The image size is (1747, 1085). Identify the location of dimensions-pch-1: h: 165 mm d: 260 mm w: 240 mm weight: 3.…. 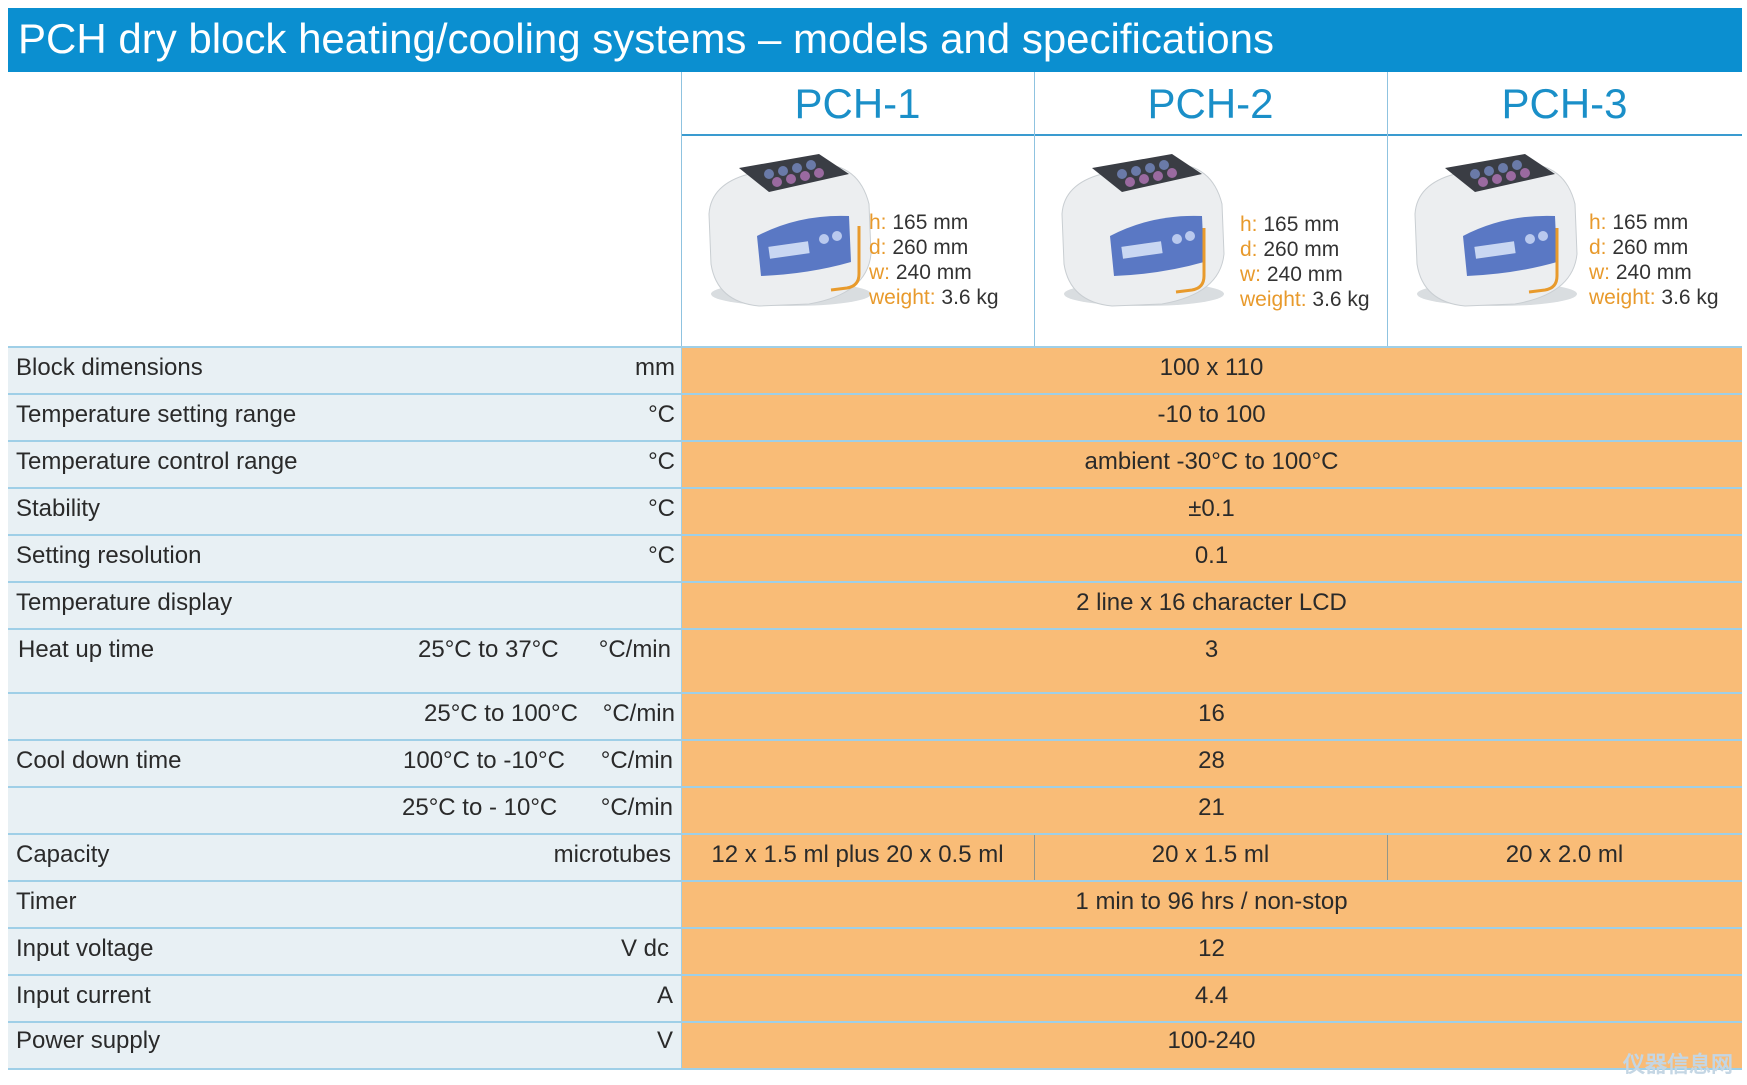
(934, 260).